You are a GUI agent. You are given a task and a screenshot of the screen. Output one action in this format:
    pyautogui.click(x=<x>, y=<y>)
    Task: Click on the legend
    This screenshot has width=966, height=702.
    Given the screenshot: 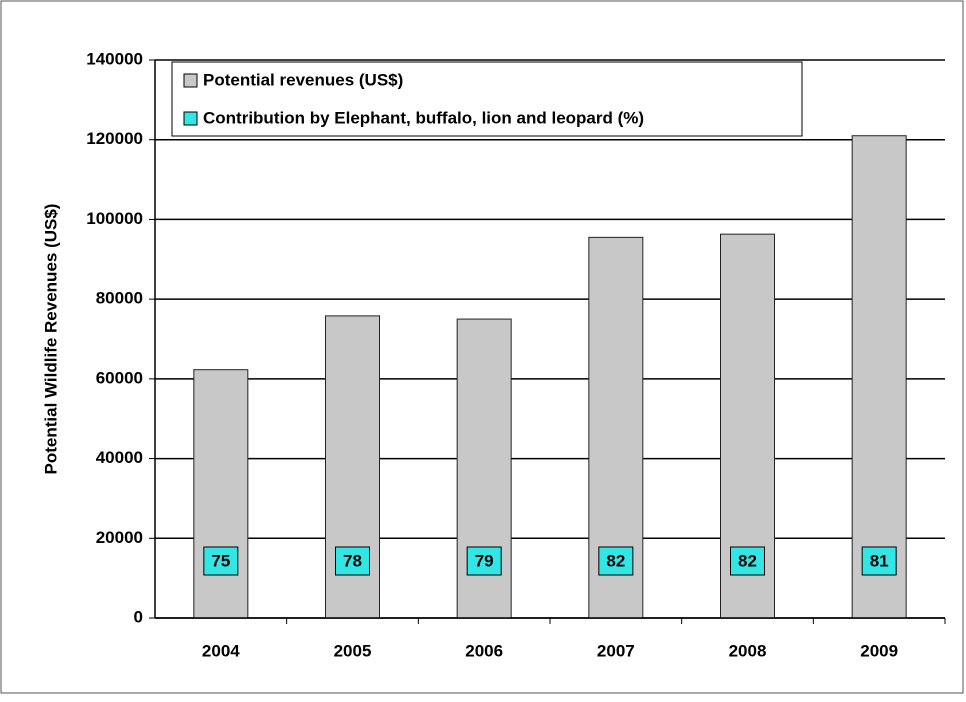 What is the action you would take?
    pyautogui.click(x=487, y=99)
    